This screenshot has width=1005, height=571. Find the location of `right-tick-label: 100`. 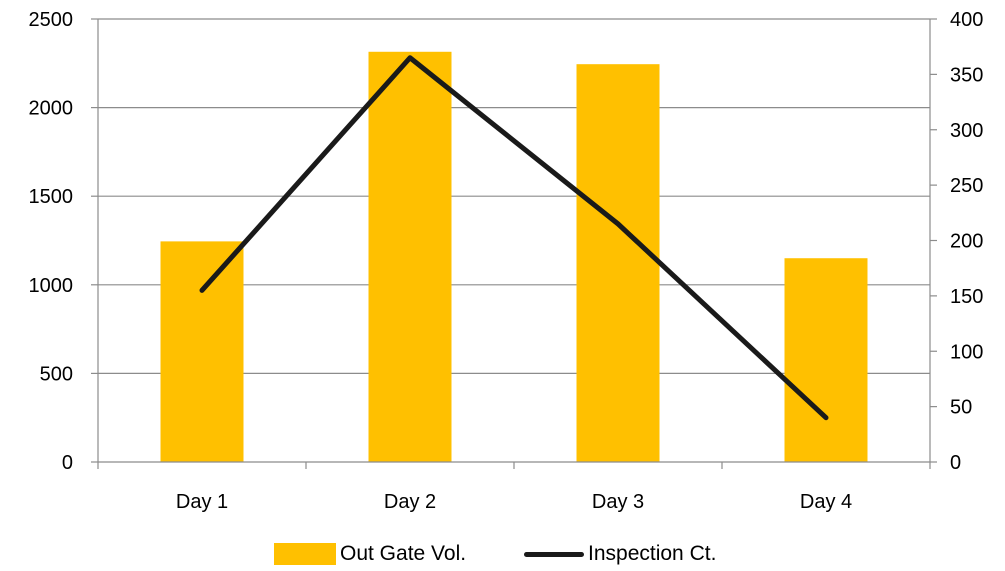

right-tick-label: 100 is located at coordinates (966, 352).